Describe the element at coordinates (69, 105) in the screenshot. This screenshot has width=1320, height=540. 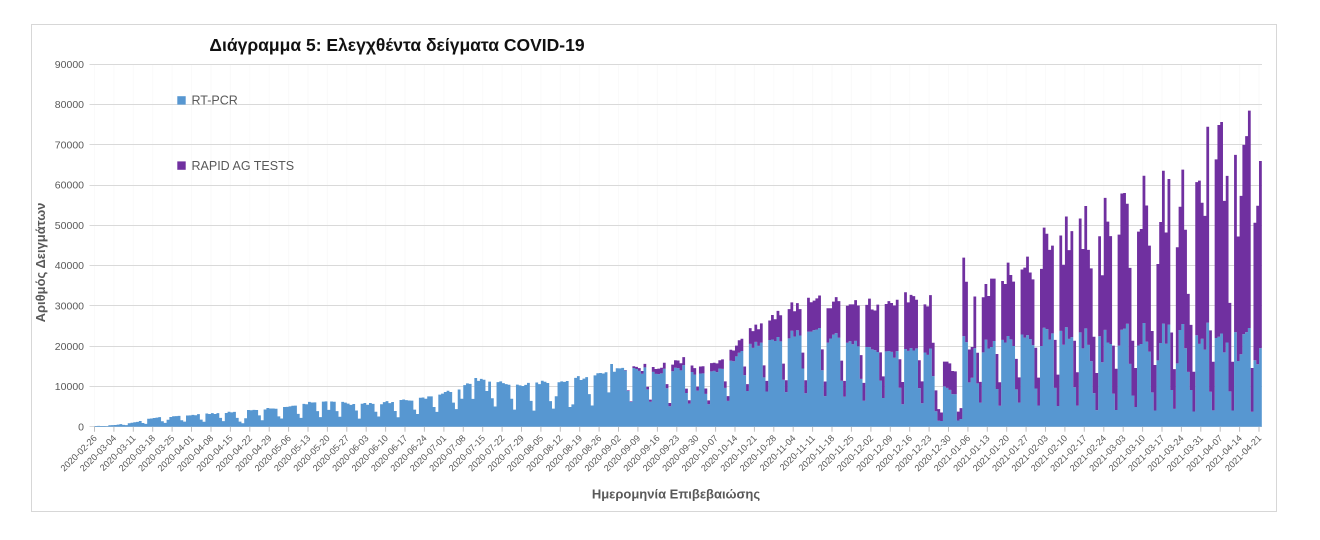
I see `svg-text: 80000` at that location.